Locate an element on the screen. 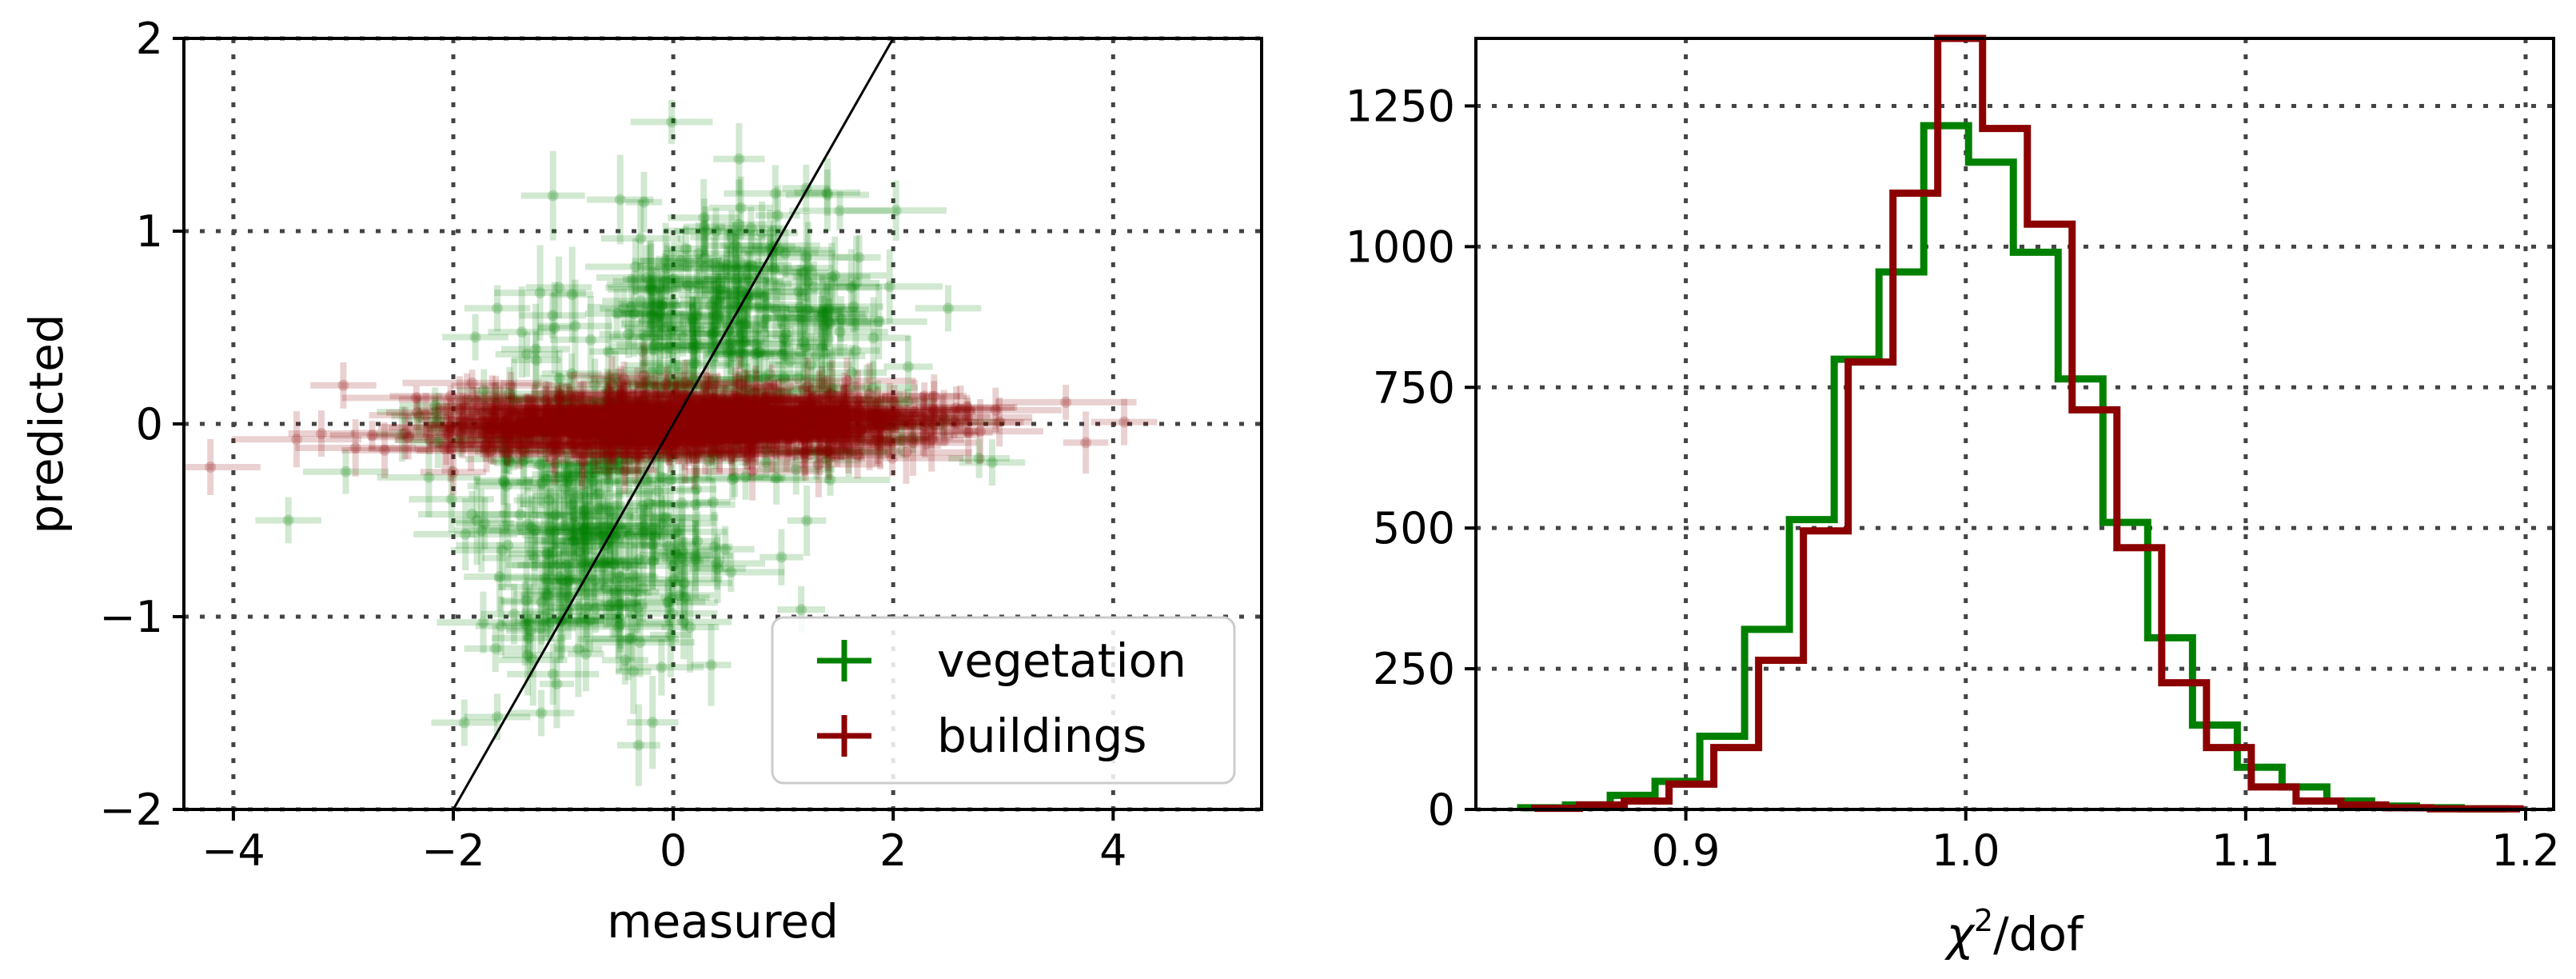 The height and width of the screenshot is (979, 2576). scatter-xtick-label: 0 is located at coordinates (673, 850).